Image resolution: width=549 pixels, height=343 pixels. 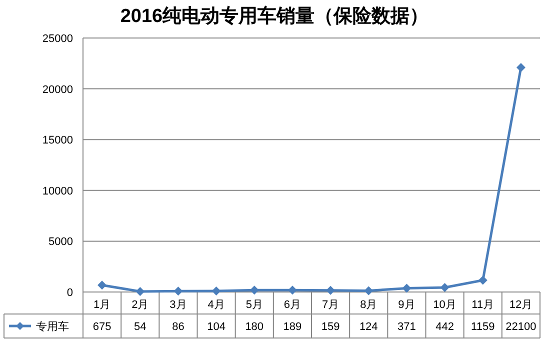 What do you see at coordinates (140, 327) in the screenshot?
I see `data-label: 54` at bounding box center [140, 327].